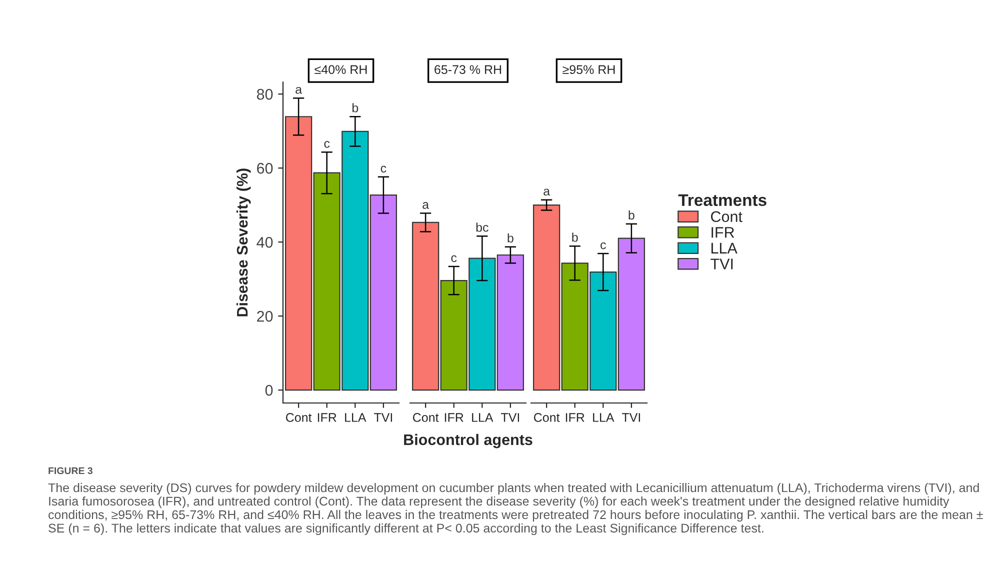 Image resolution: width=991 pixels, height=582 pixels. I want to click on chart-title: 65-73 % RH, so click(468, 69).